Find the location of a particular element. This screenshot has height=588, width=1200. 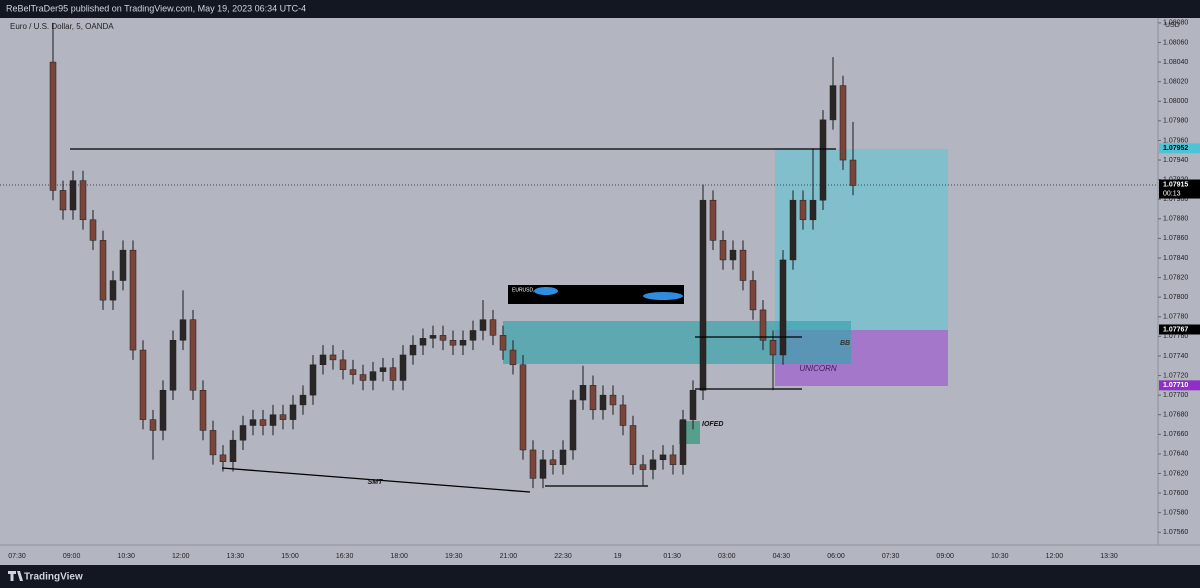

x-tick-label: 19:30 is located at coordinates (454, 556).